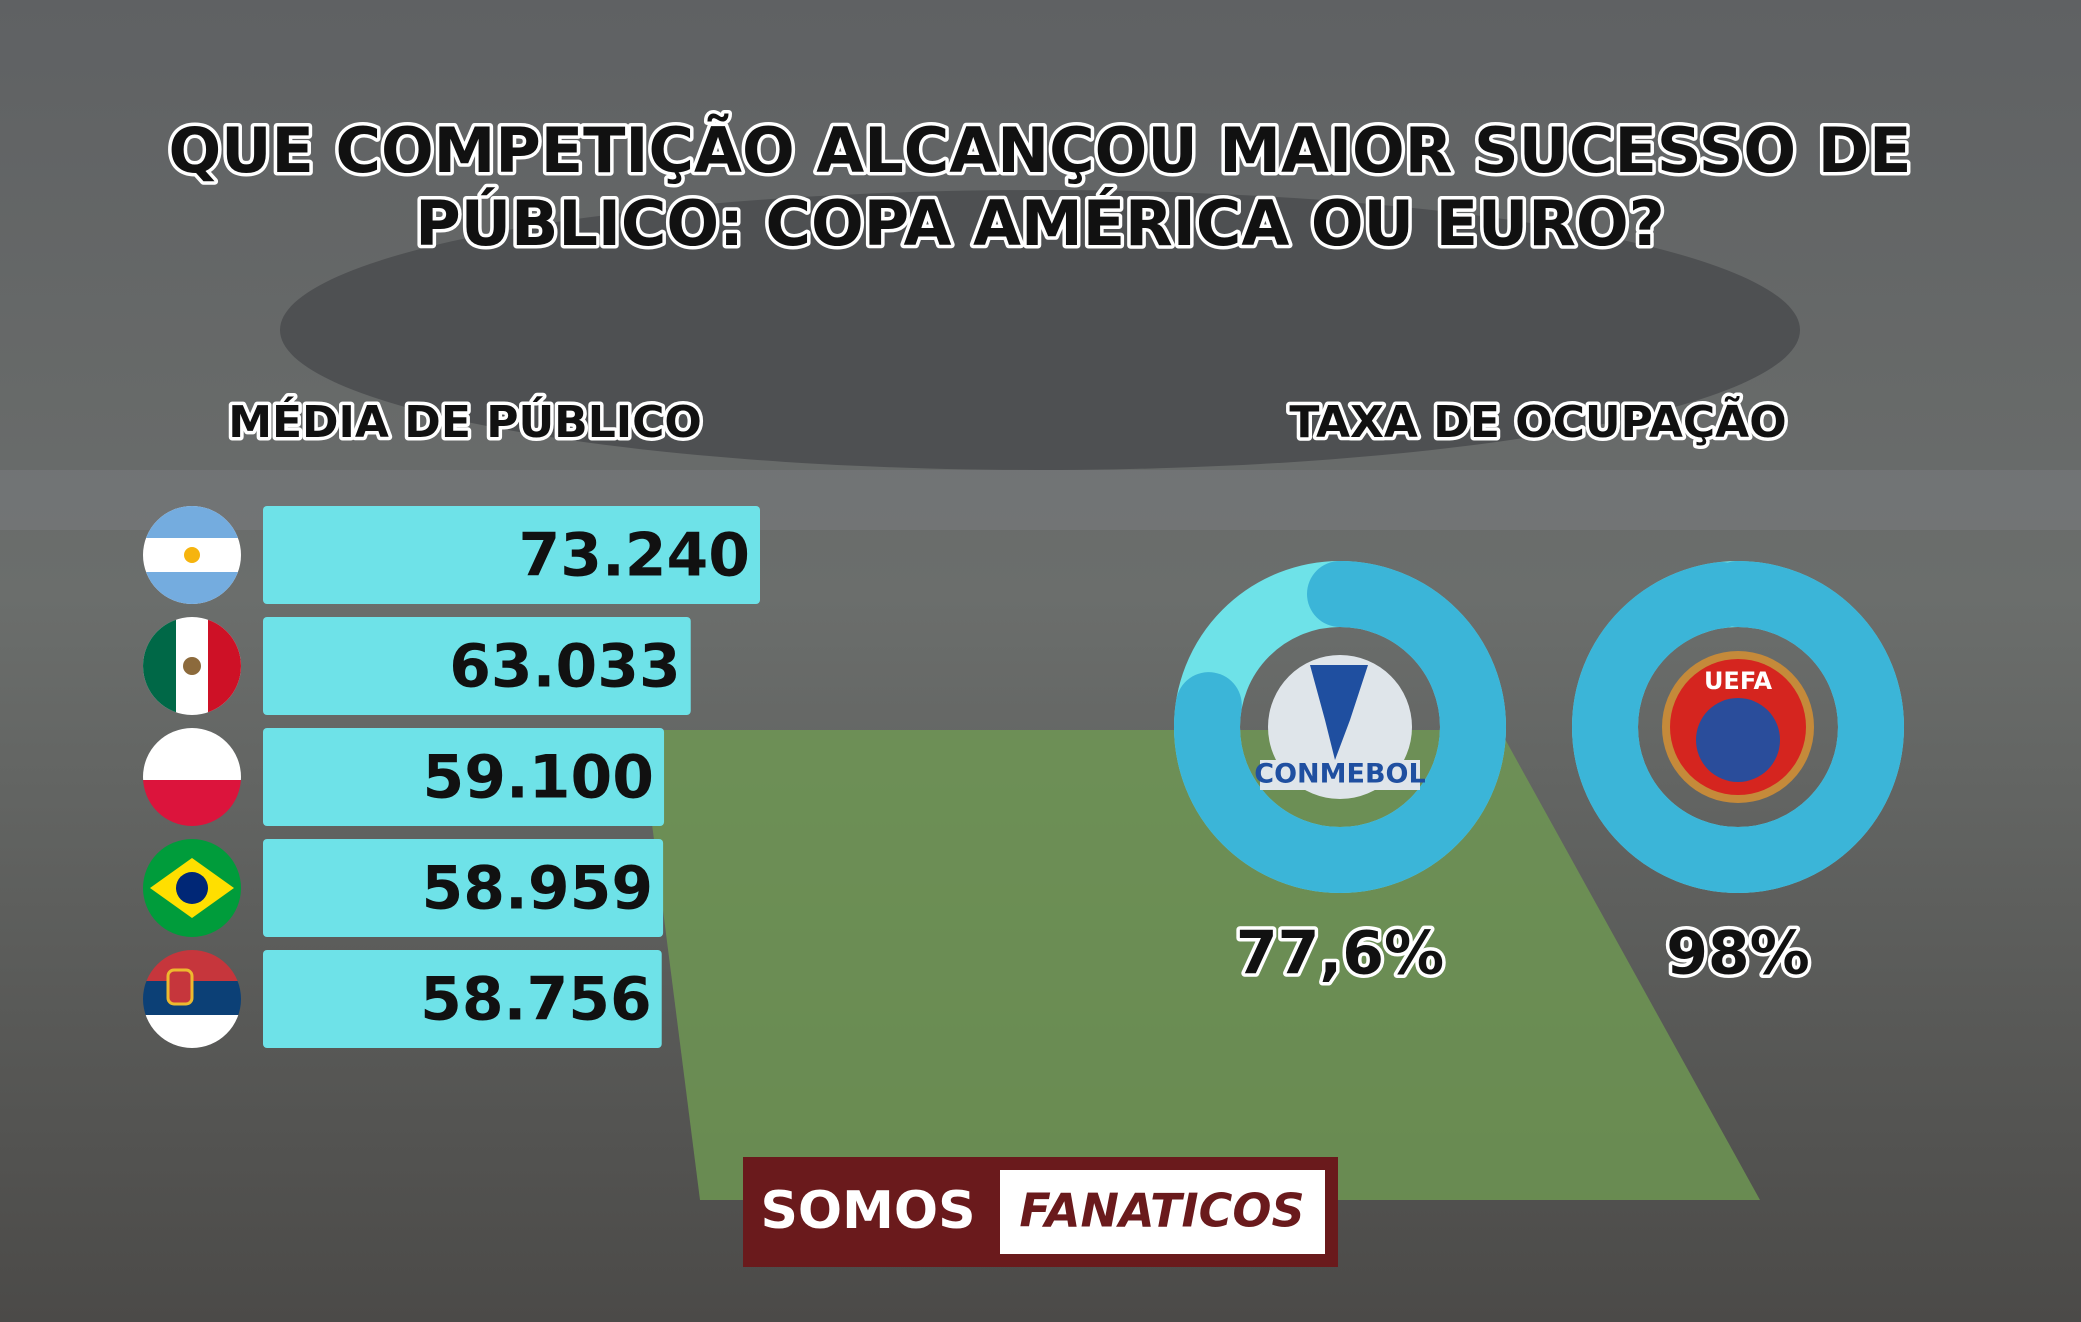 Image resolution: width=2081 pixels, height=1322 pixels. What do you see at coordinates (1339, 774) in the screenshot?
I see `logo-label: CONMEBOL` at bounding box center [1339, 774].